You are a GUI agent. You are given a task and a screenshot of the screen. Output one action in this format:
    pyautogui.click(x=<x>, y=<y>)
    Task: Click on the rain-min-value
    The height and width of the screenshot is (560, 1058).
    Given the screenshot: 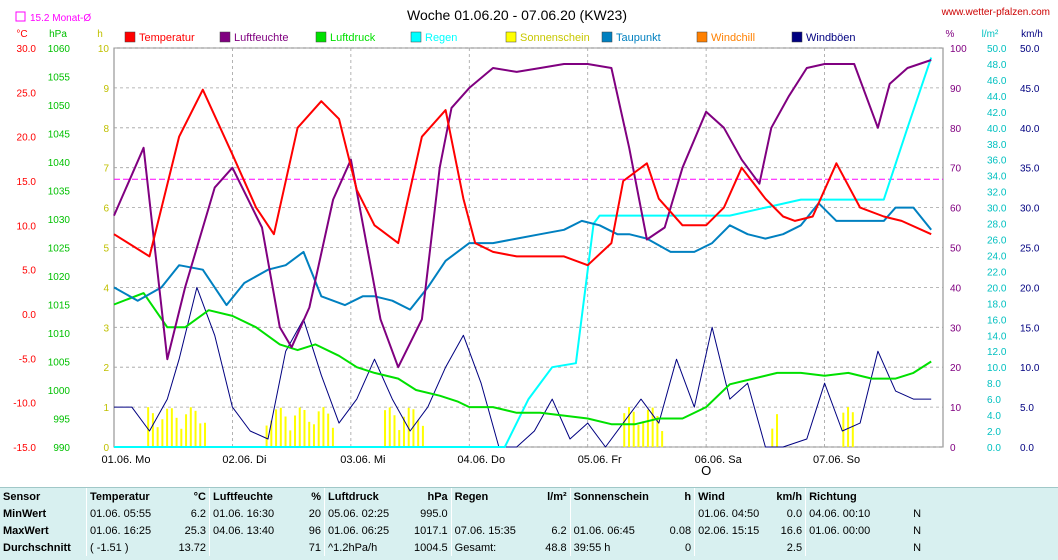 What is the action you would take?
    pyautogui.click(x=554, y=513)
    